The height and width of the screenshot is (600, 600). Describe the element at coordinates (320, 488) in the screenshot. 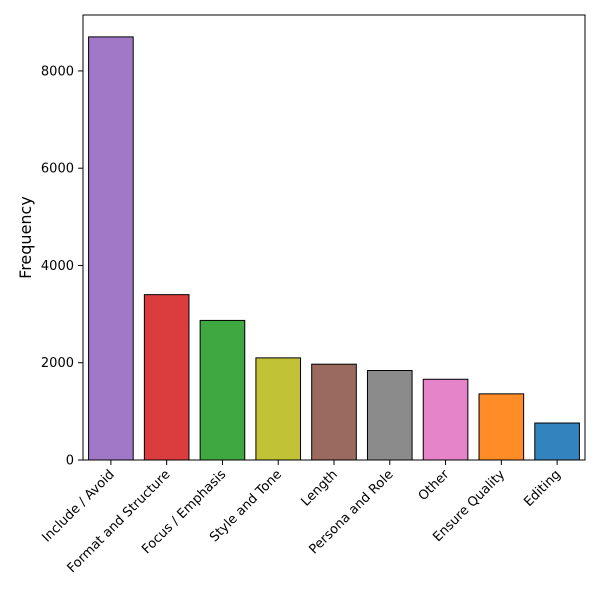

I see `x-tick-label-4: Length` at that location.